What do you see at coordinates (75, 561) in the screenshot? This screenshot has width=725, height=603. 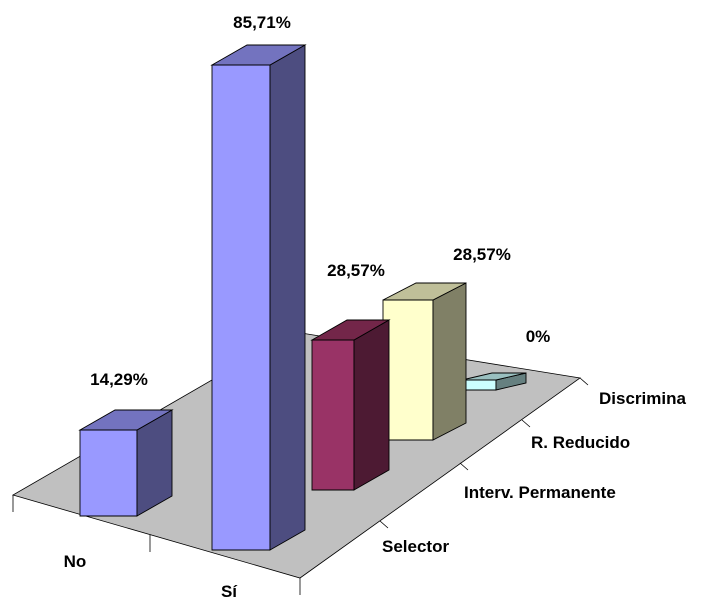 I see `x-category-label-no: No` at bounding box center [75, 561].